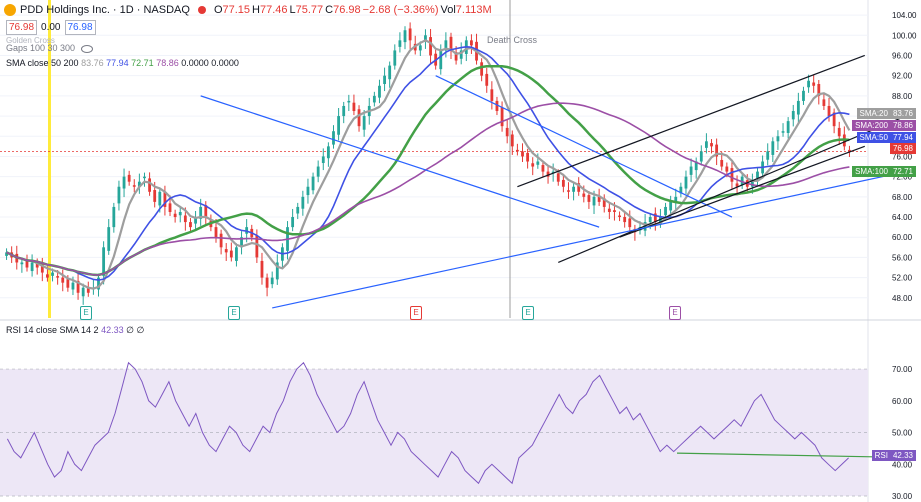  What do you see at coordinates (893, 455) in the screenshot?
I see `rsi-badge: RSI 42.33` at bounding box center [893, 455].